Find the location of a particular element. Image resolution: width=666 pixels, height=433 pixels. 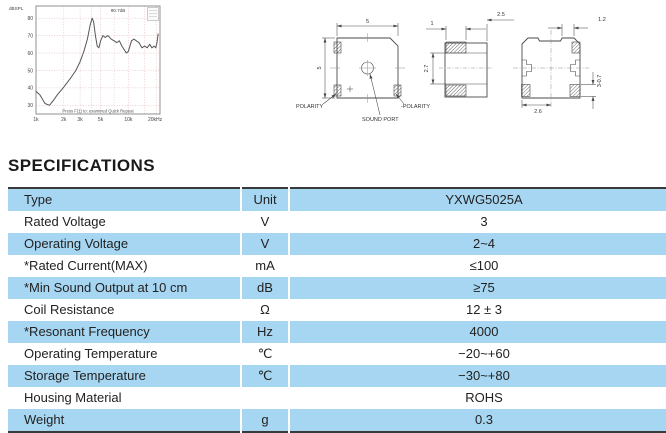

dim-label-bottom-width: 2.6 is located at coordinates (538, 112).